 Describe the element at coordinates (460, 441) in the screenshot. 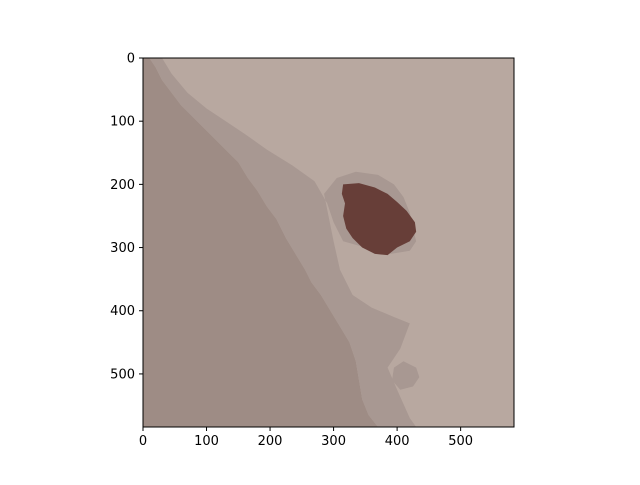

I see `x-tick-label: 500` at that location.